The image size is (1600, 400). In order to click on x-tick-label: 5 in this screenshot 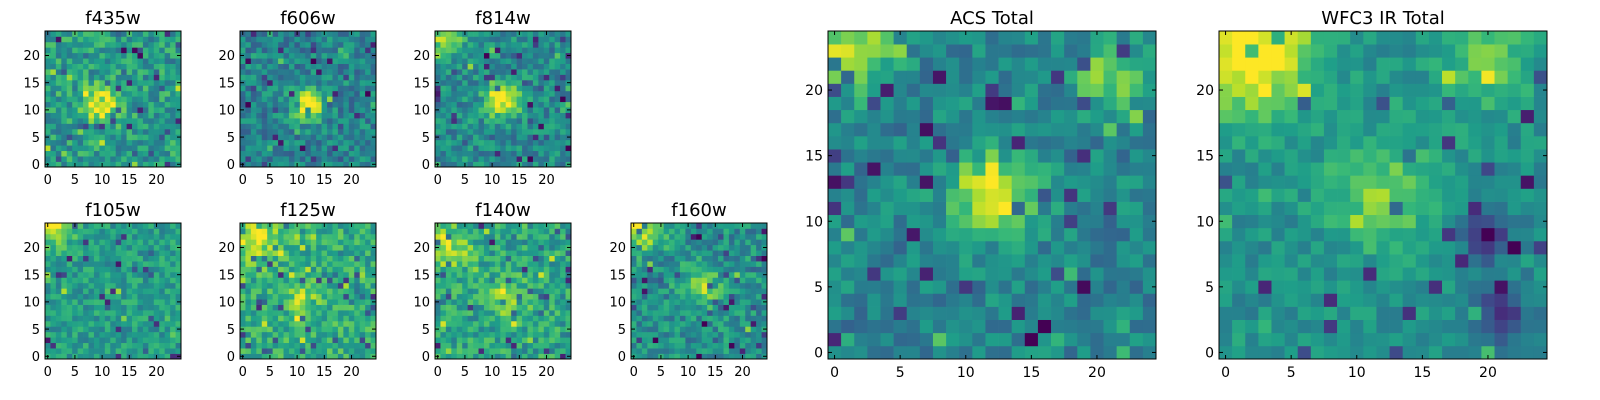, I will do `click(661, 372)`.